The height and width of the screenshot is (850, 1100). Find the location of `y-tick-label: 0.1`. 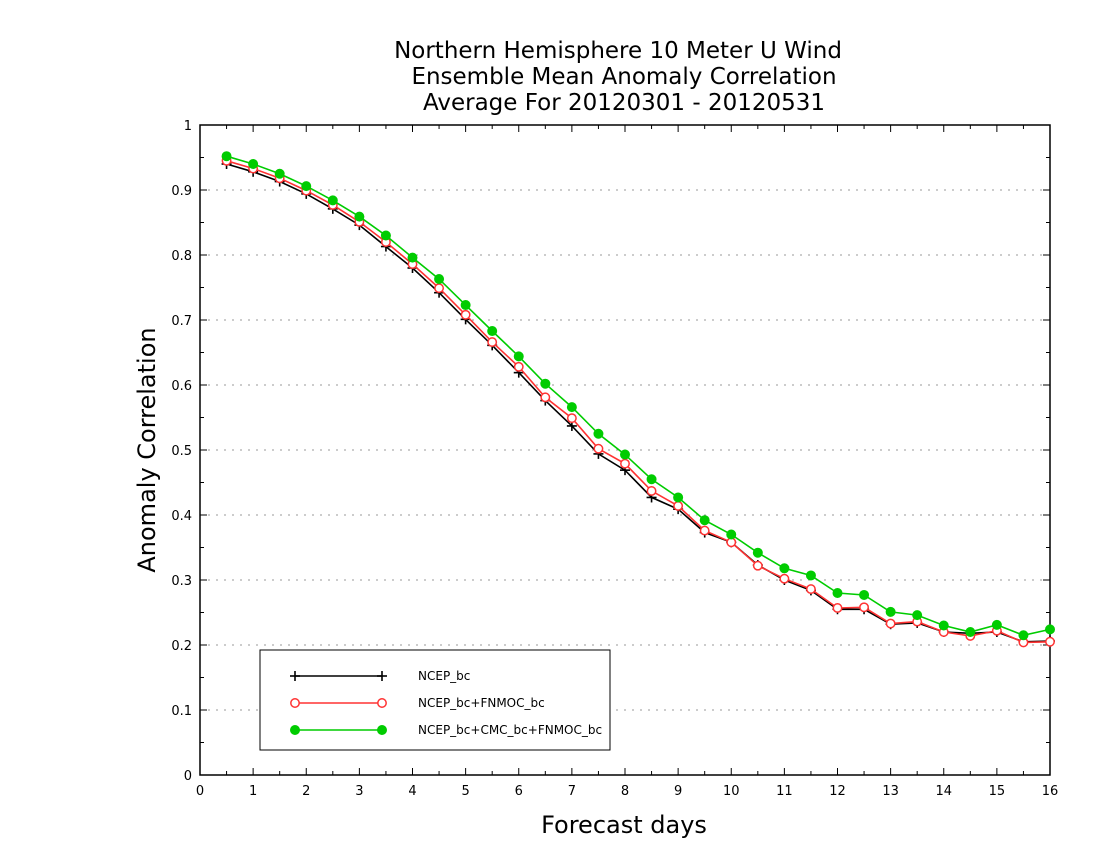

y-tick-label: 0.1 is located at coordinates (181, 711).